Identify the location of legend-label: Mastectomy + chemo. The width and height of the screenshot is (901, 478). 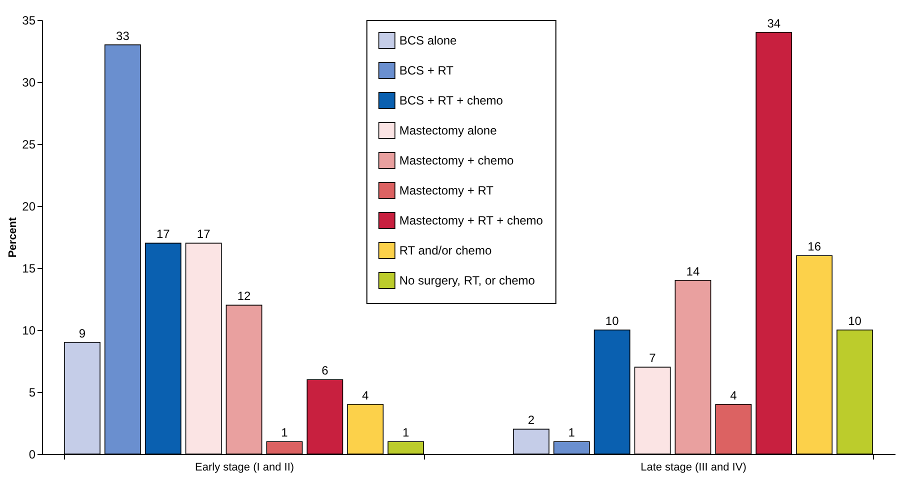
(456, 161).